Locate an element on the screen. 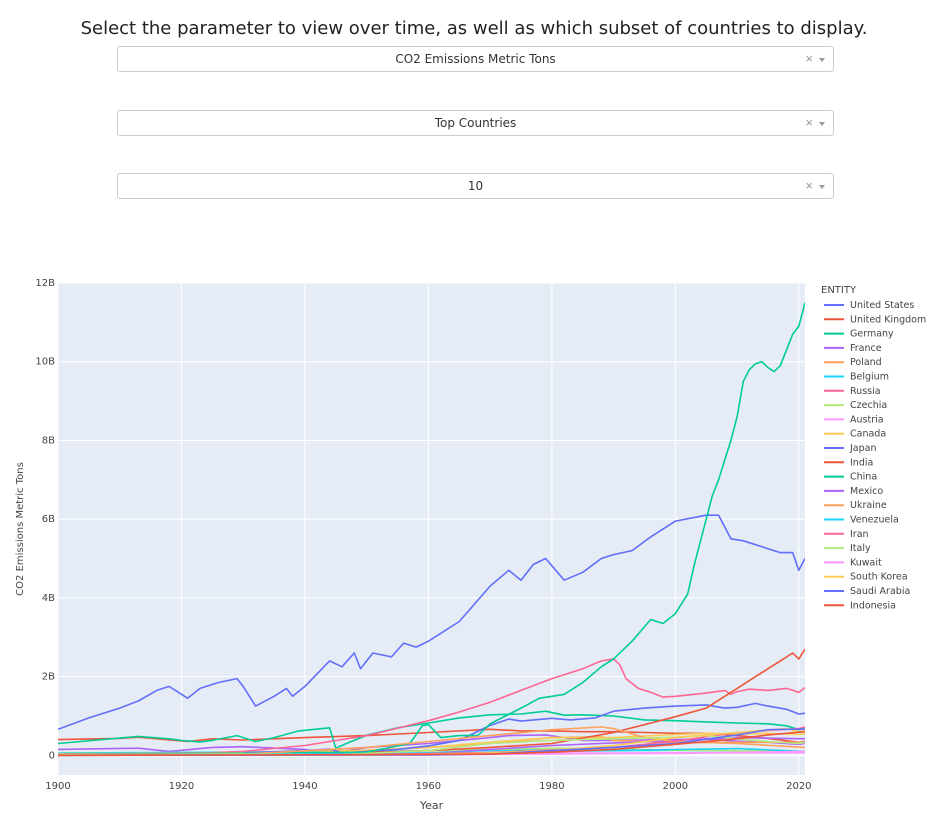  legend-item: Germany is located at coordinates (859, 334).